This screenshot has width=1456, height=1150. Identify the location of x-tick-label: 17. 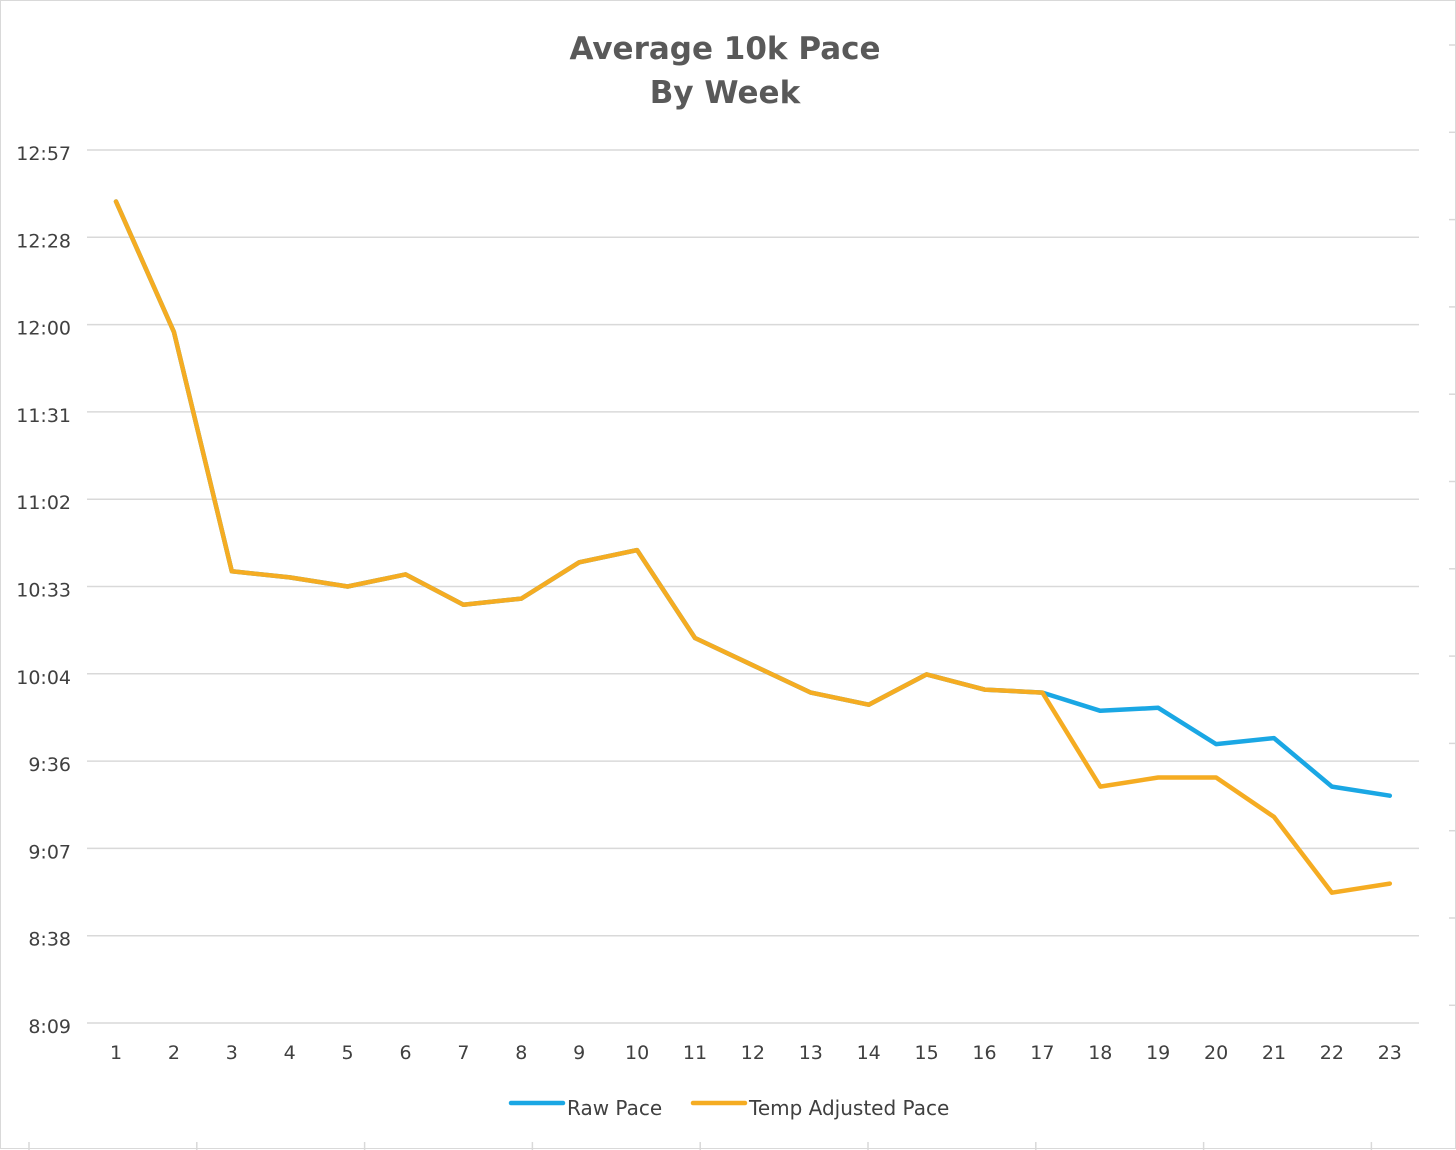
(1042, 1053).